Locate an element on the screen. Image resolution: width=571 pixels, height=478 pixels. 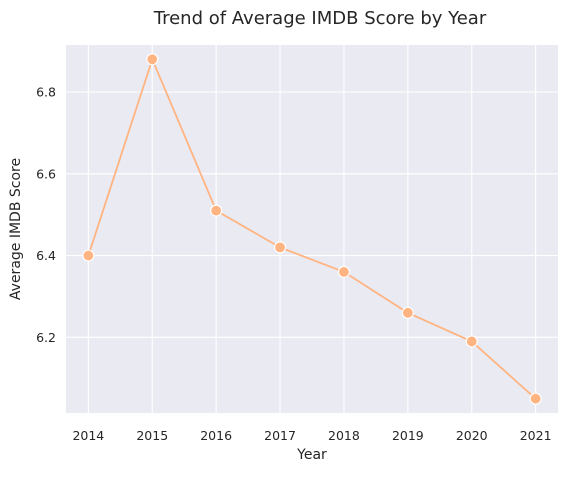
x-tick-label: 2016 is located at coordinates (216, 435).